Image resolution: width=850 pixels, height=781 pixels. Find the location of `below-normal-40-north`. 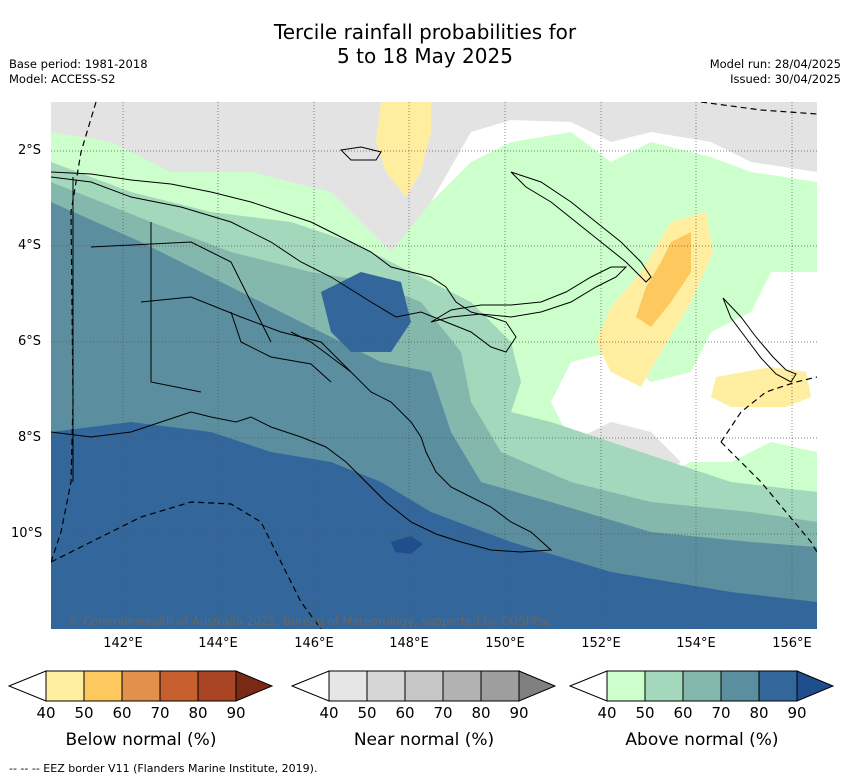

below-normal-40-north is located at coordinates (403, 149).